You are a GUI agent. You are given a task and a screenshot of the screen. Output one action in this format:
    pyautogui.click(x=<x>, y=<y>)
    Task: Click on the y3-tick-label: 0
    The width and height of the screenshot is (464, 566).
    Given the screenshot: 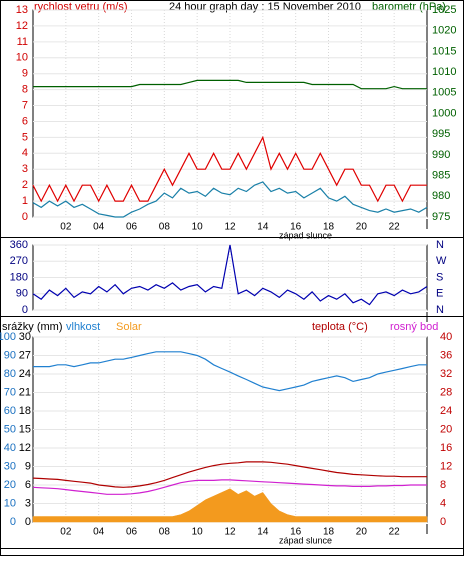 What is the action you would take?
    pyautogui.click(x=28, y=522)
    